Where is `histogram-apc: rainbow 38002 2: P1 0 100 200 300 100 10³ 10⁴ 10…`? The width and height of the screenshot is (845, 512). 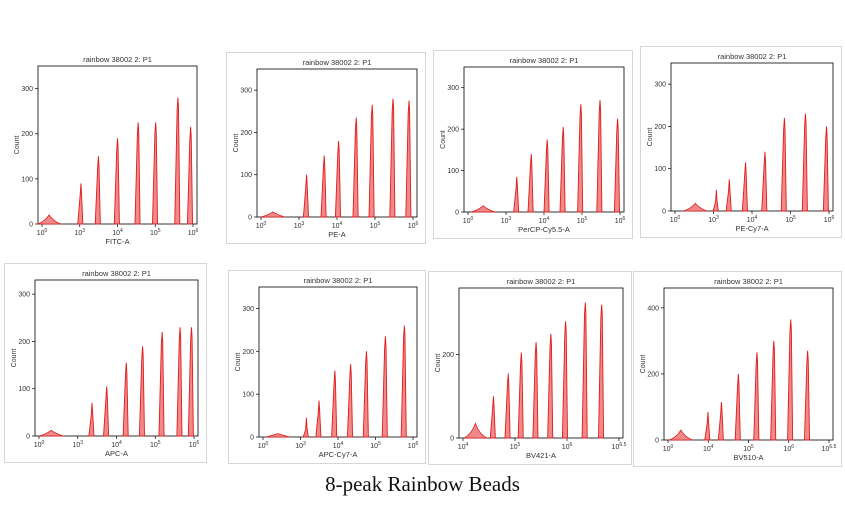
histogram-apc: rainbow 38002 2: P1 0 100 200 300 100 10³ 10⁴ 10… is located at coordinates (105, 363).